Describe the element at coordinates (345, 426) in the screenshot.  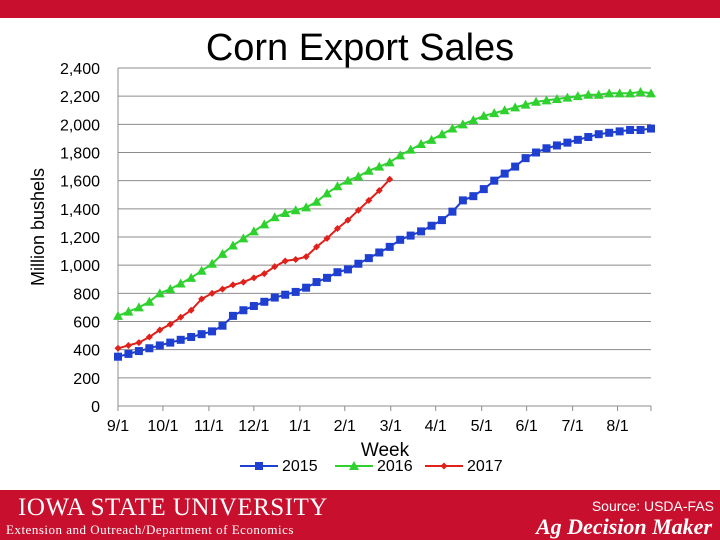
I see `x-tick-label: 2/1` at that location.